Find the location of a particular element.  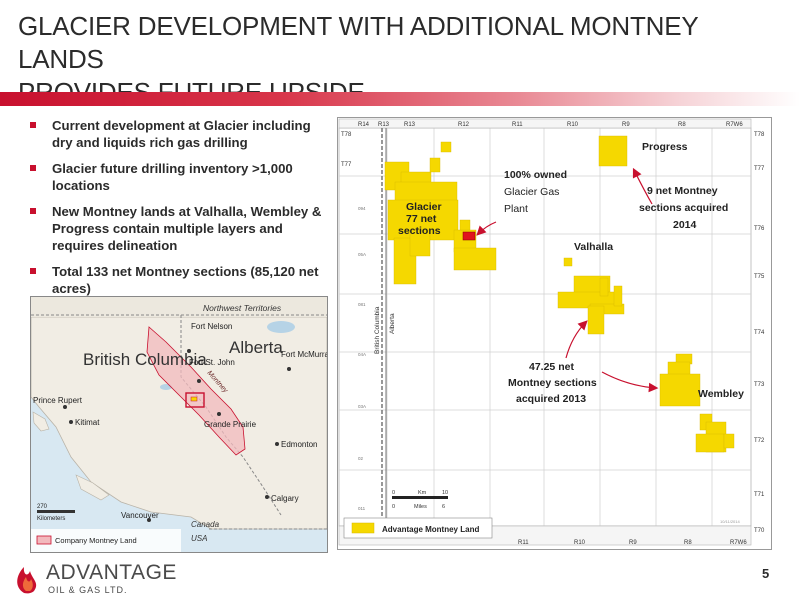

gas-plant-marker is located at coordinates (469, 236).